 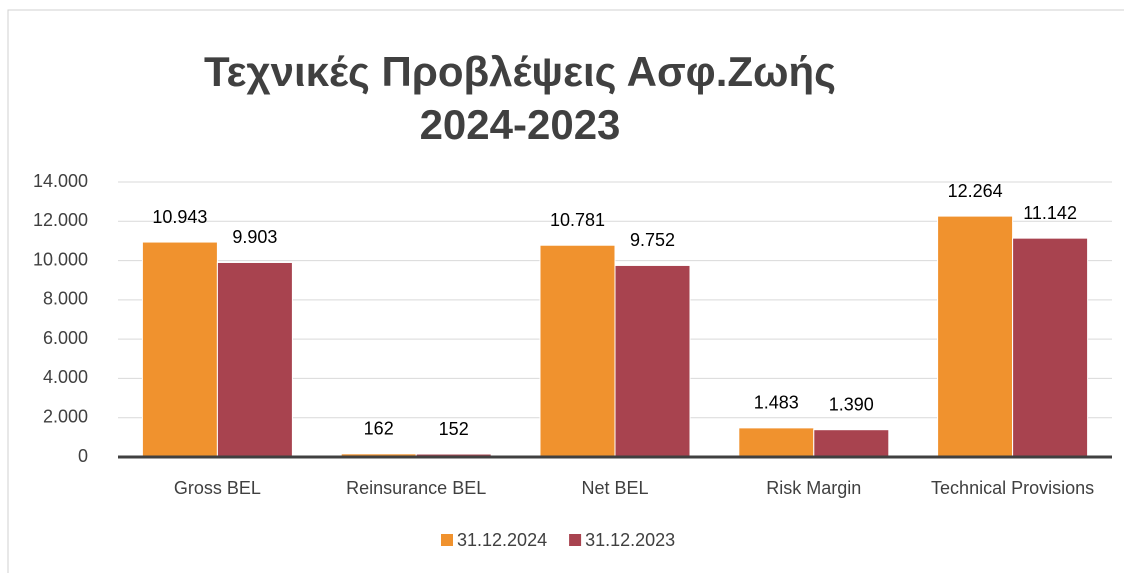 What do you see at coordinates (65, 377) in the screenshot?
I see `y-tick-label: 4.000` at bounding box center [65, 377].